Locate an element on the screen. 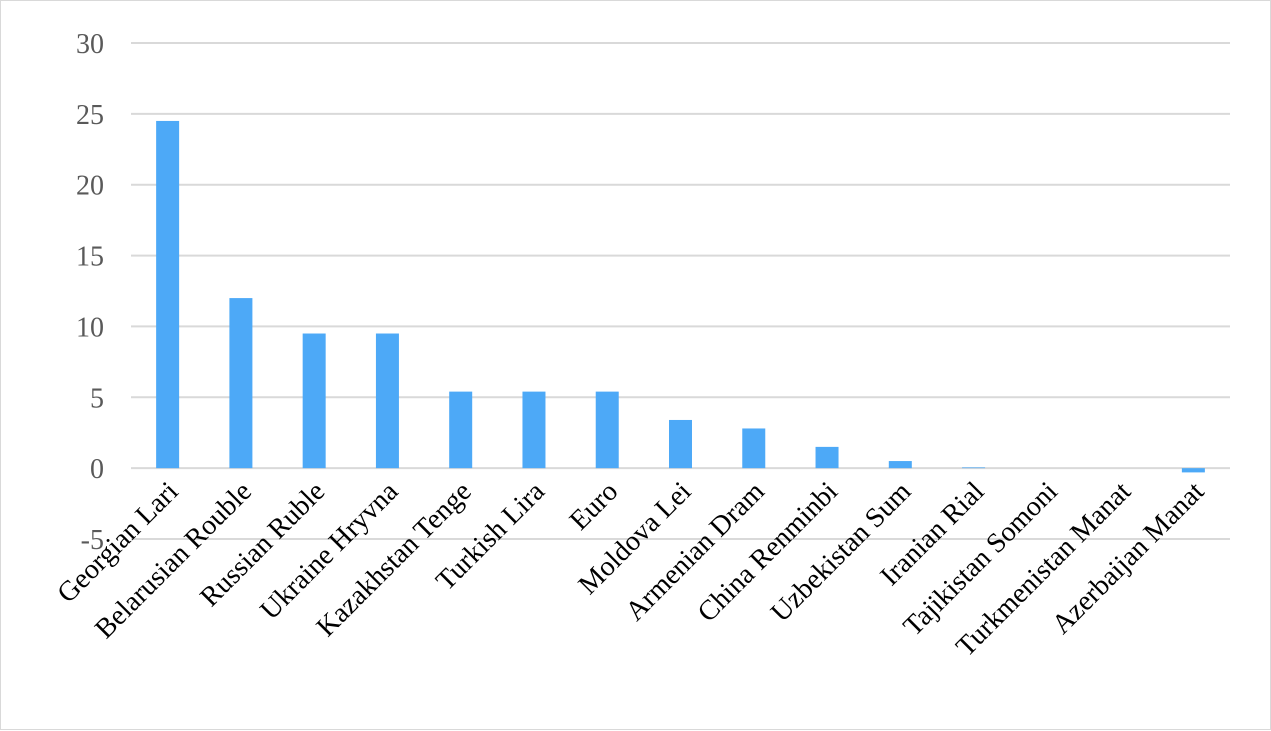 The height and width of the screenshot is (731, 1271). y-tick-label: 20 is located at coordinates (90, 186).